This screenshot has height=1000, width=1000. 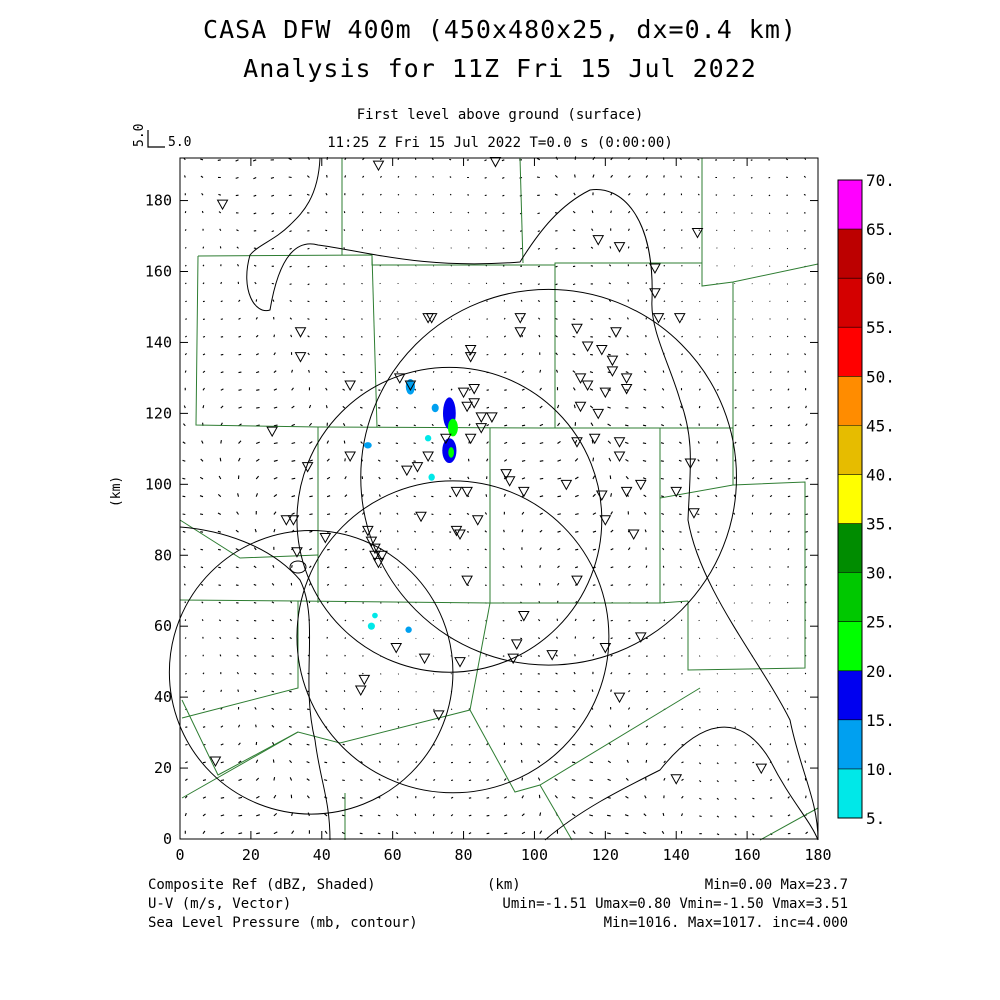 What do you see at coordinates (880, 671) in the screenshot?
I see `colorbar-label: 20.` at bounding box center [880, 671].